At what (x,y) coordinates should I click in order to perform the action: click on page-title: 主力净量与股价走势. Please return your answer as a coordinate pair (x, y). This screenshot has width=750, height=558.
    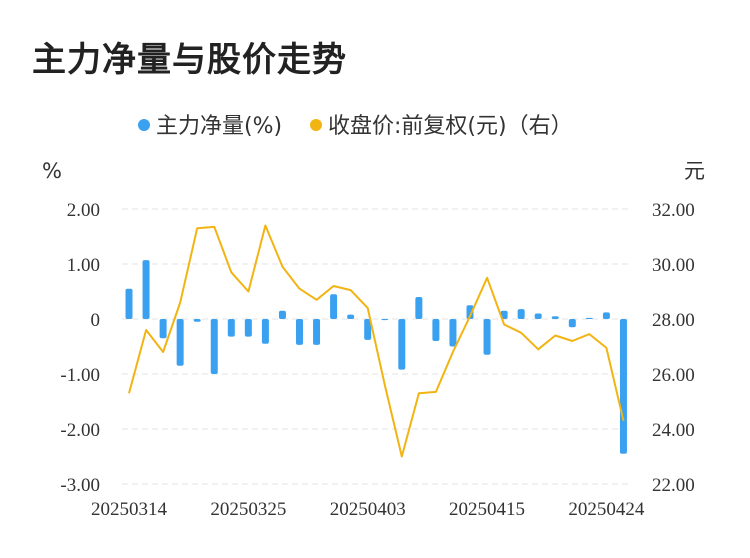
    Looking at the image, I should click on (189, 60).